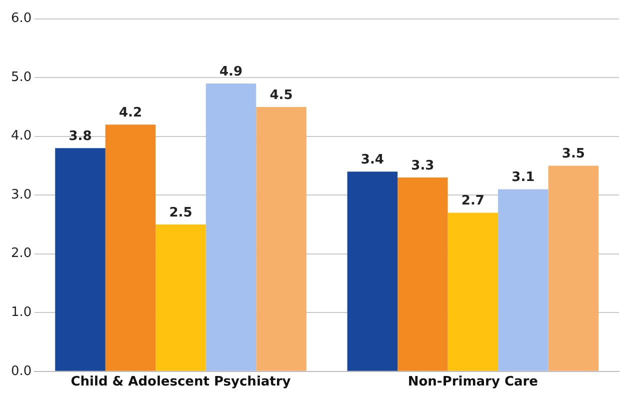 The image size is (629, 401). Describe the element at coordinates (422, 166) in the screenshot. I see `data-label: 3.3` at that location.